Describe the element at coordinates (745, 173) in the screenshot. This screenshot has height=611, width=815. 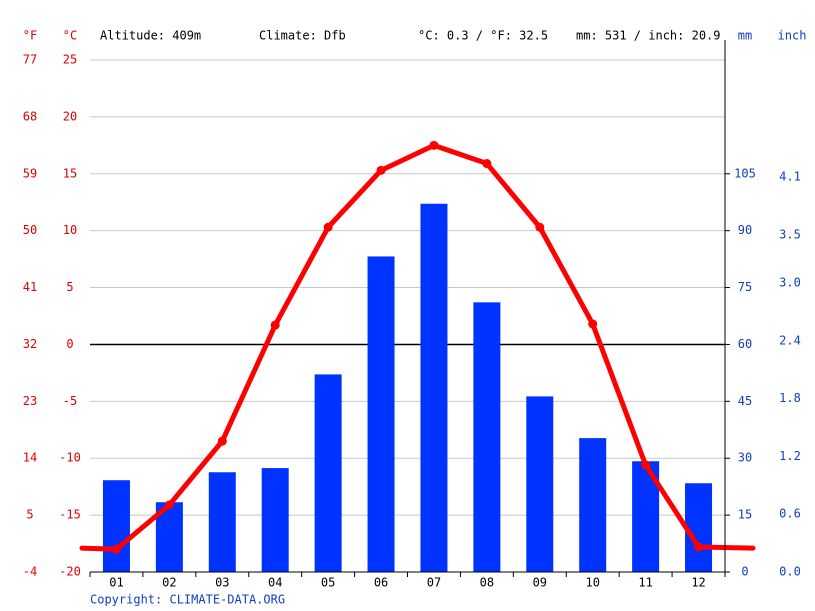
I see `mm-tick-label: 105` at that location.